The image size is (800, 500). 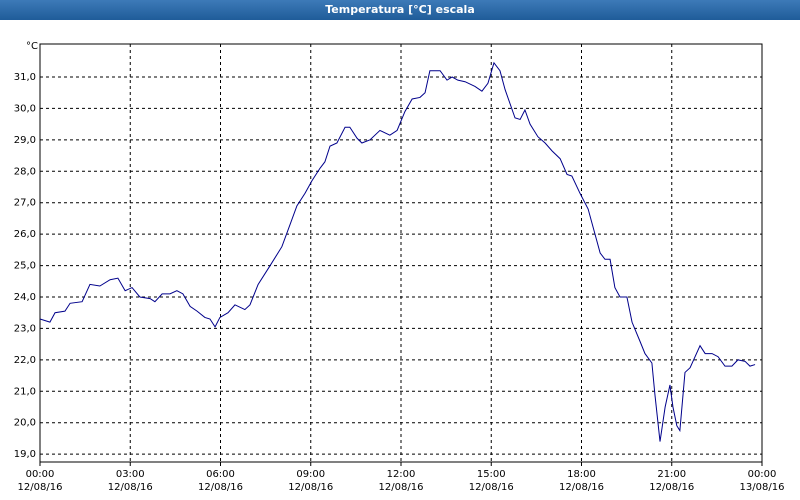 I want to click on y-tick-label: 30,0, so click(x=25, y=108).